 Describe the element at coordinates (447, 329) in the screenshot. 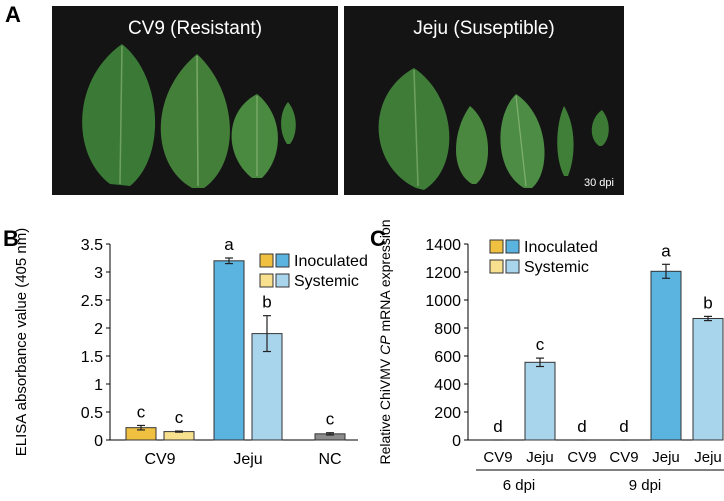

I see `y-tick-label: 800` at that location.